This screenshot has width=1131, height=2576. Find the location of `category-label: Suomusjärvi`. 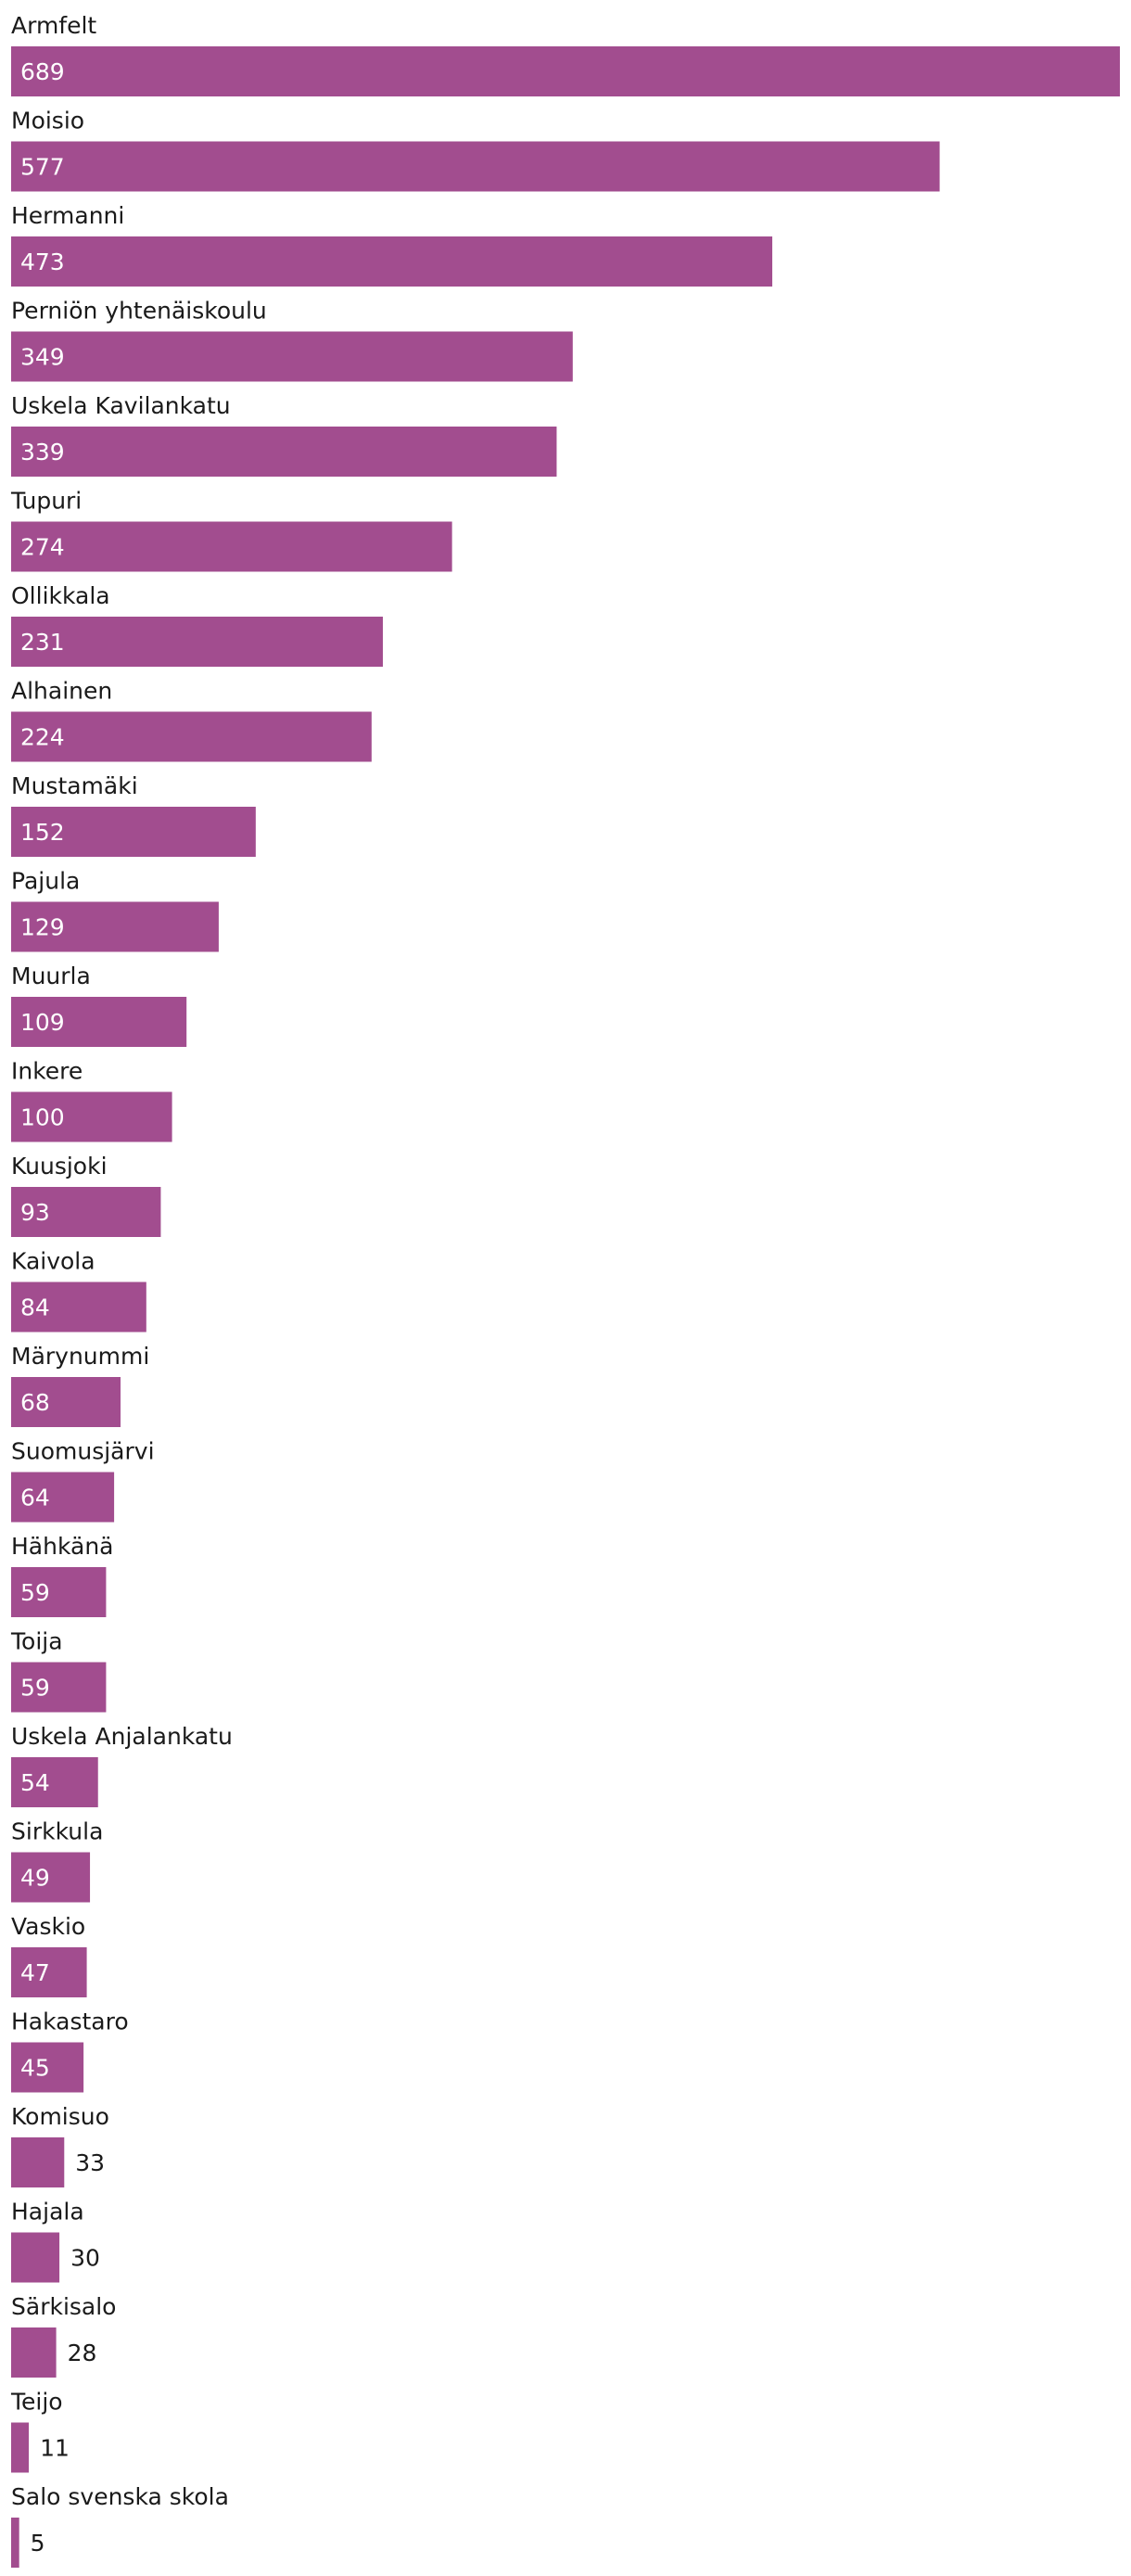

category-label: Suomusjärvi is located at coordinates (83, 1451).